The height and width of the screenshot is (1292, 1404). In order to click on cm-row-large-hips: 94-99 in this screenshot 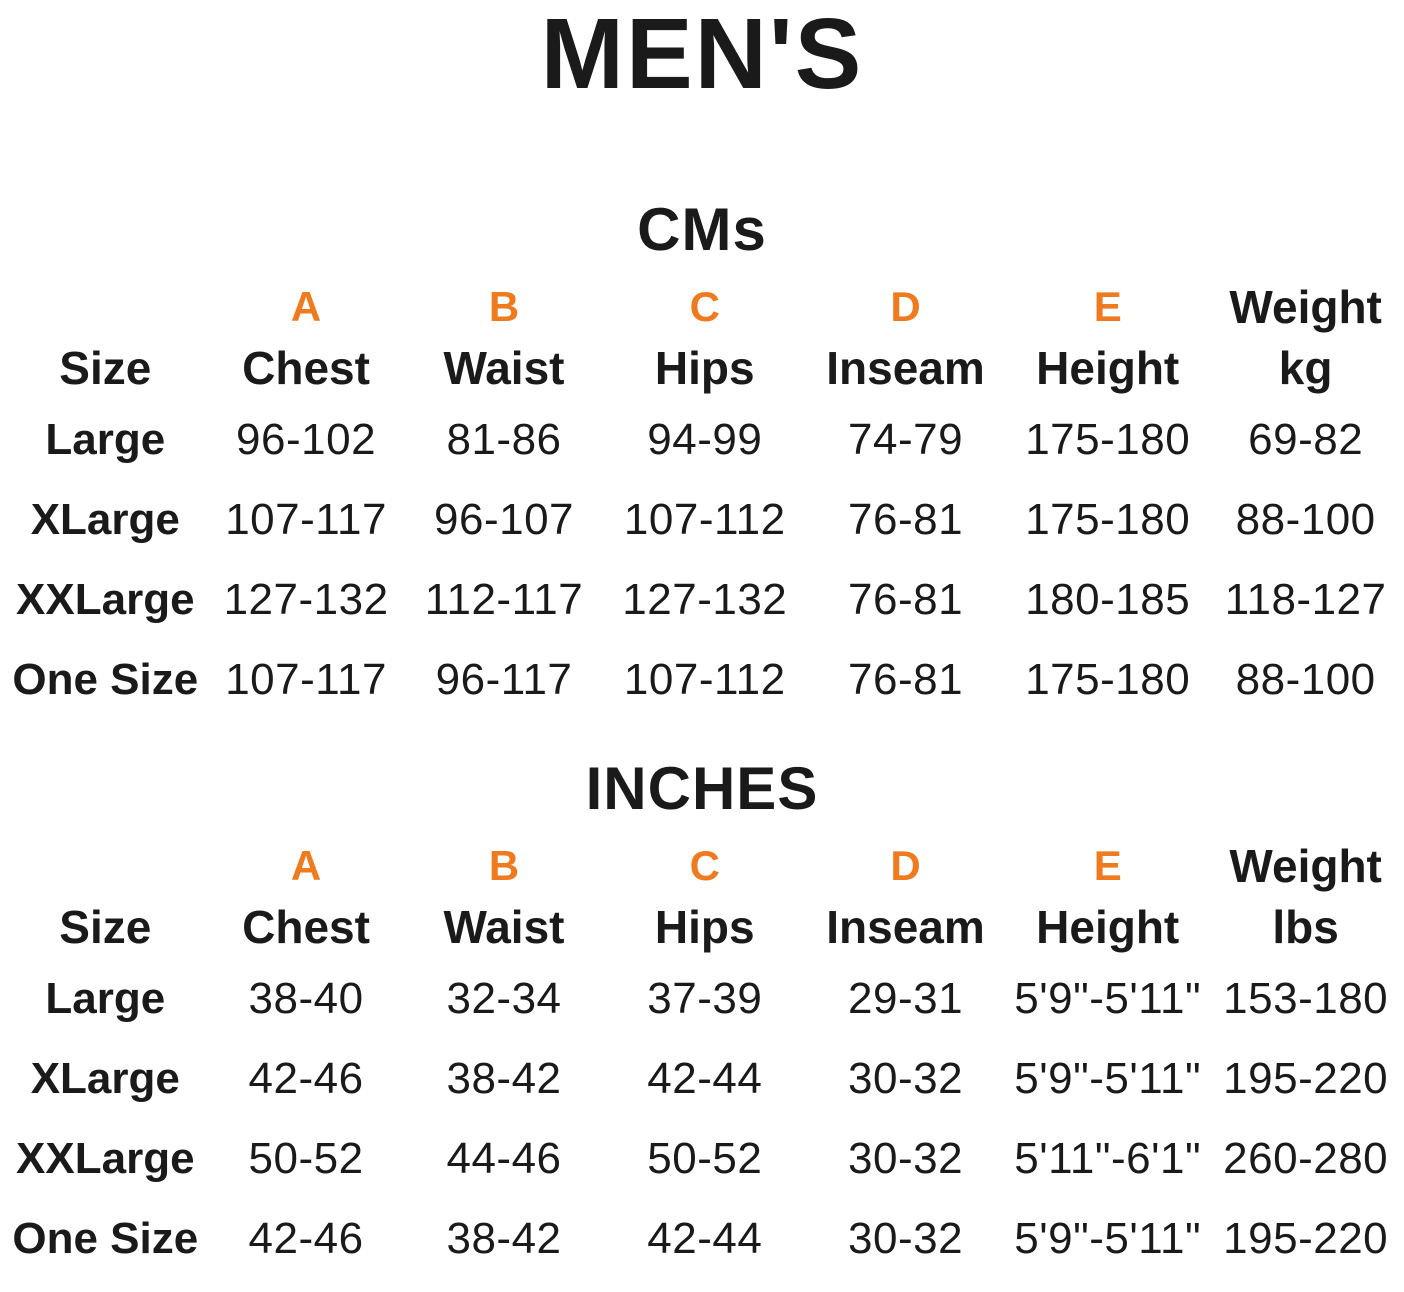, I will do `click(705, 439)`.